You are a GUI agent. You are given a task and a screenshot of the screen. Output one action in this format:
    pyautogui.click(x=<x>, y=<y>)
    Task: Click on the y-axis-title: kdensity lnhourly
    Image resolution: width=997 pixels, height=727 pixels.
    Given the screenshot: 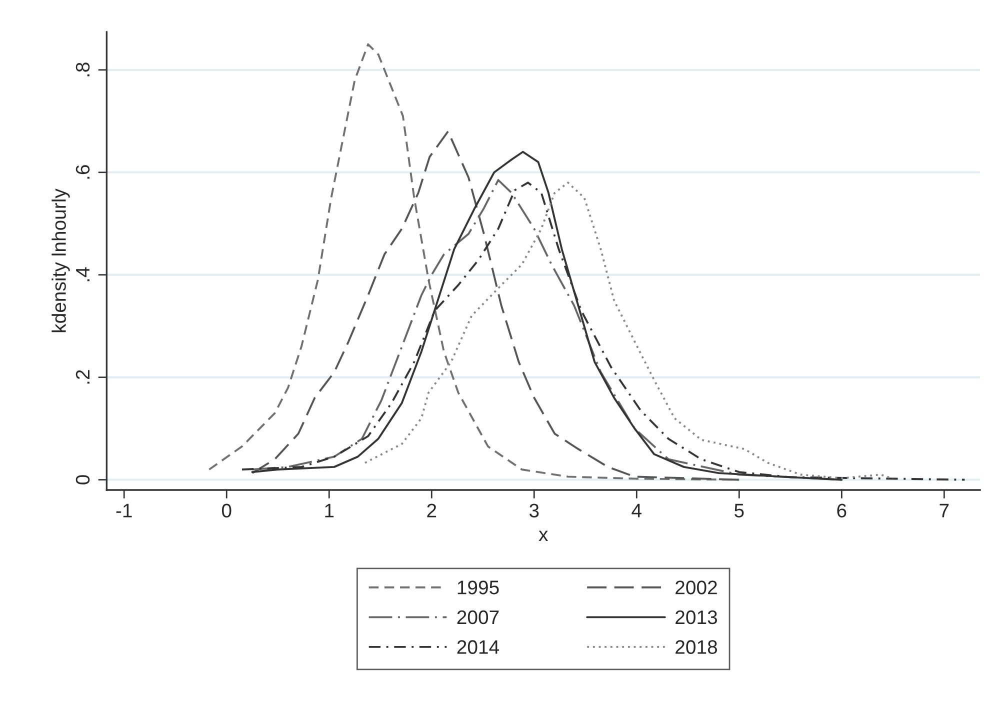 What is the action you would take?
    pyautogui.click(x=61, y=260)
    